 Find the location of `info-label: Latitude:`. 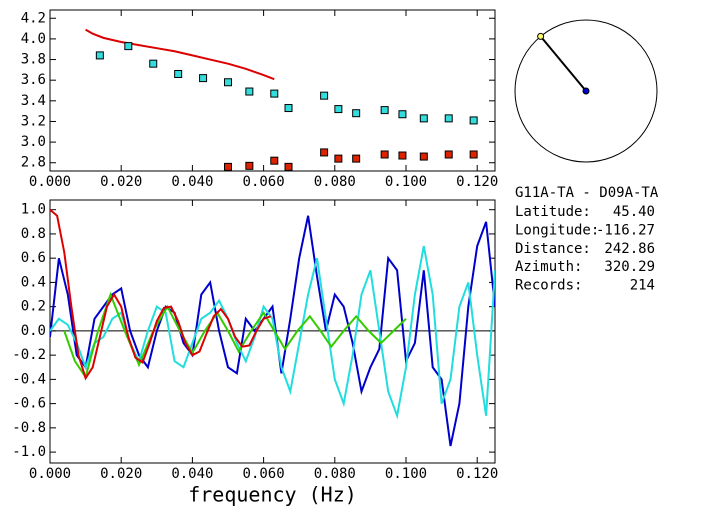

info-label: Latitude: is located at coordinates (553, 212).